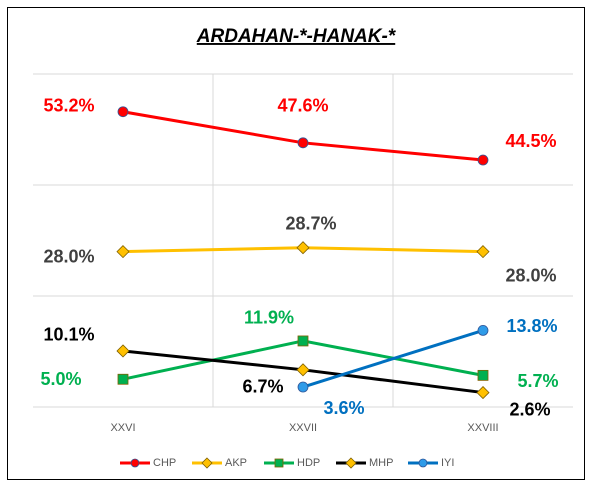 The image size is (592, 487). I want to click on legend-label: HDP, so click(308, 463).